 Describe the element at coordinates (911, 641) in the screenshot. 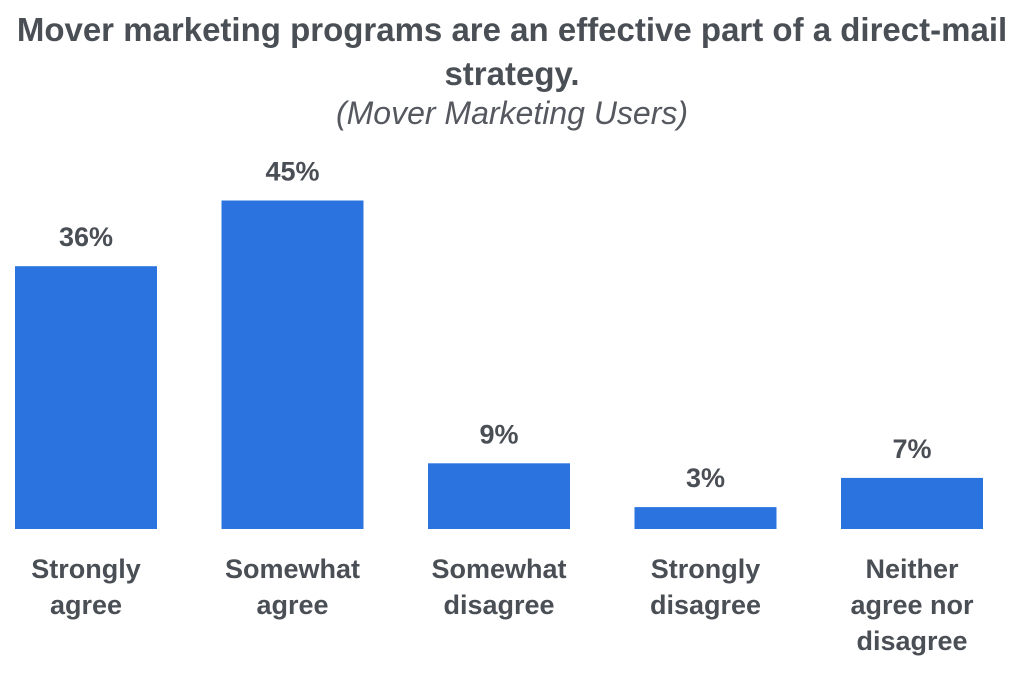

I see `category-label-4-line-2: disagree` at that location.